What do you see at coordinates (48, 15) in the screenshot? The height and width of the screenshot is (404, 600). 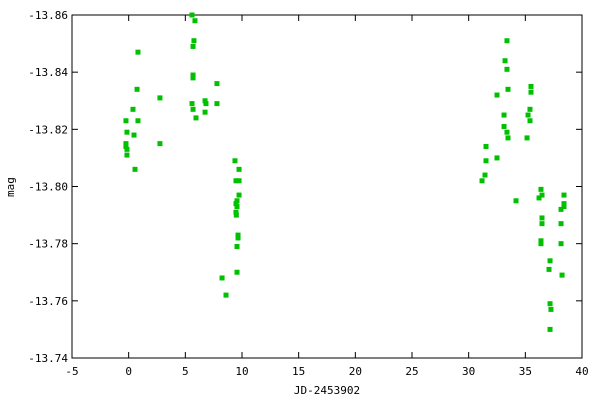 I see `y-tick-label: -13.86` at bounding box center [48, 15].